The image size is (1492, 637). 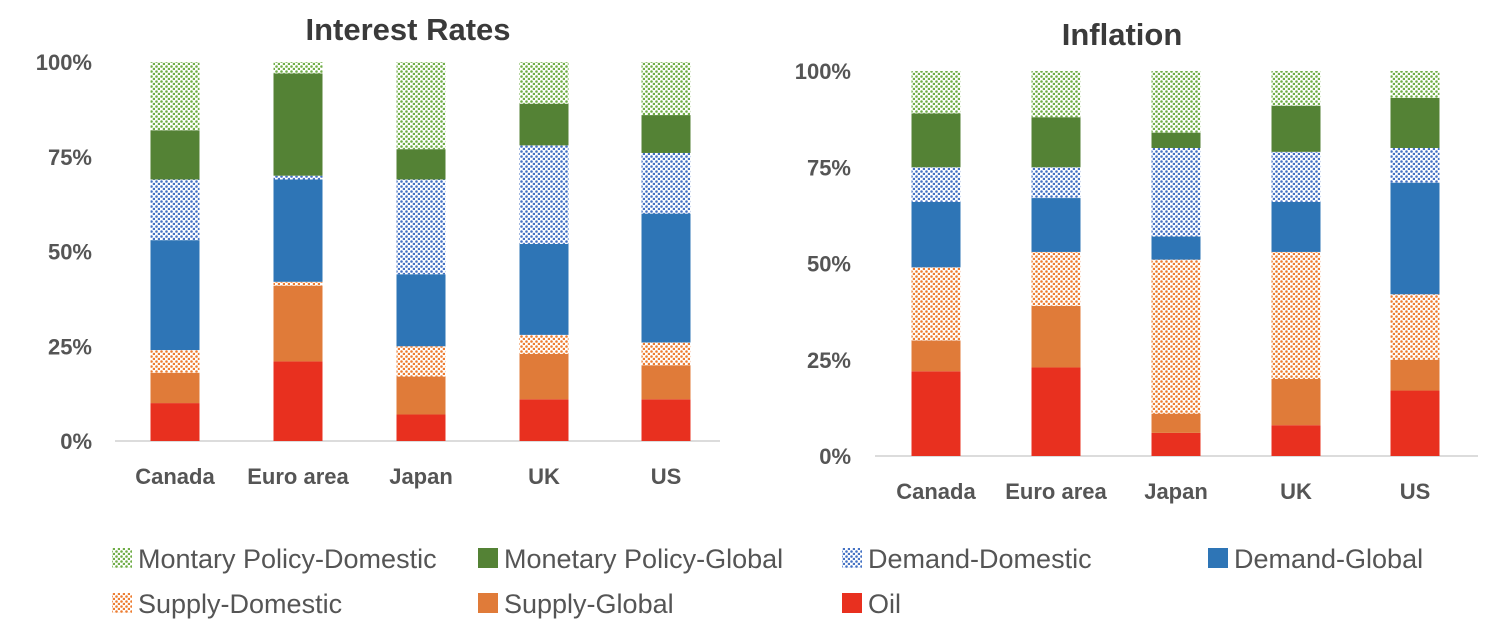 I want to click on legend-item-oil: Oil, so click(x=871, y=604).